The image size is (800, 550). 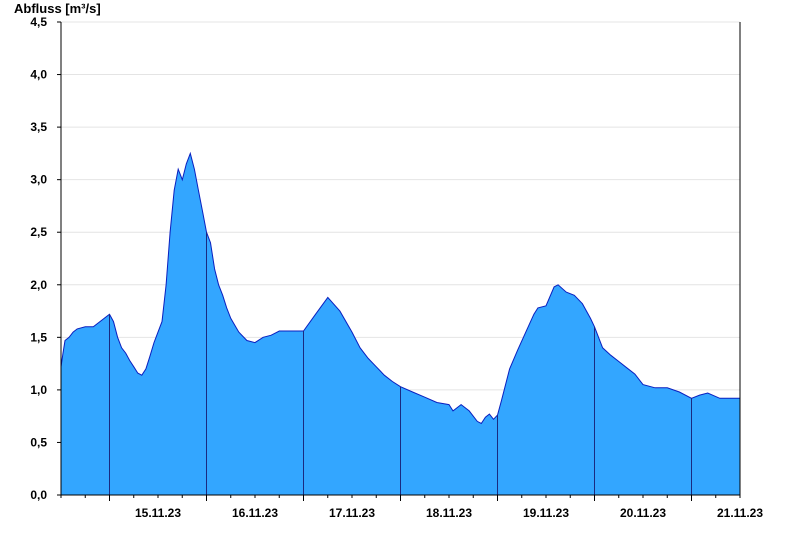 I want to click on y-tick-labels: 0,0 0,5 1,0 1,5 2,0 2,5 3,0 3,5 4,0 4,5, so click(x=38, y=258).